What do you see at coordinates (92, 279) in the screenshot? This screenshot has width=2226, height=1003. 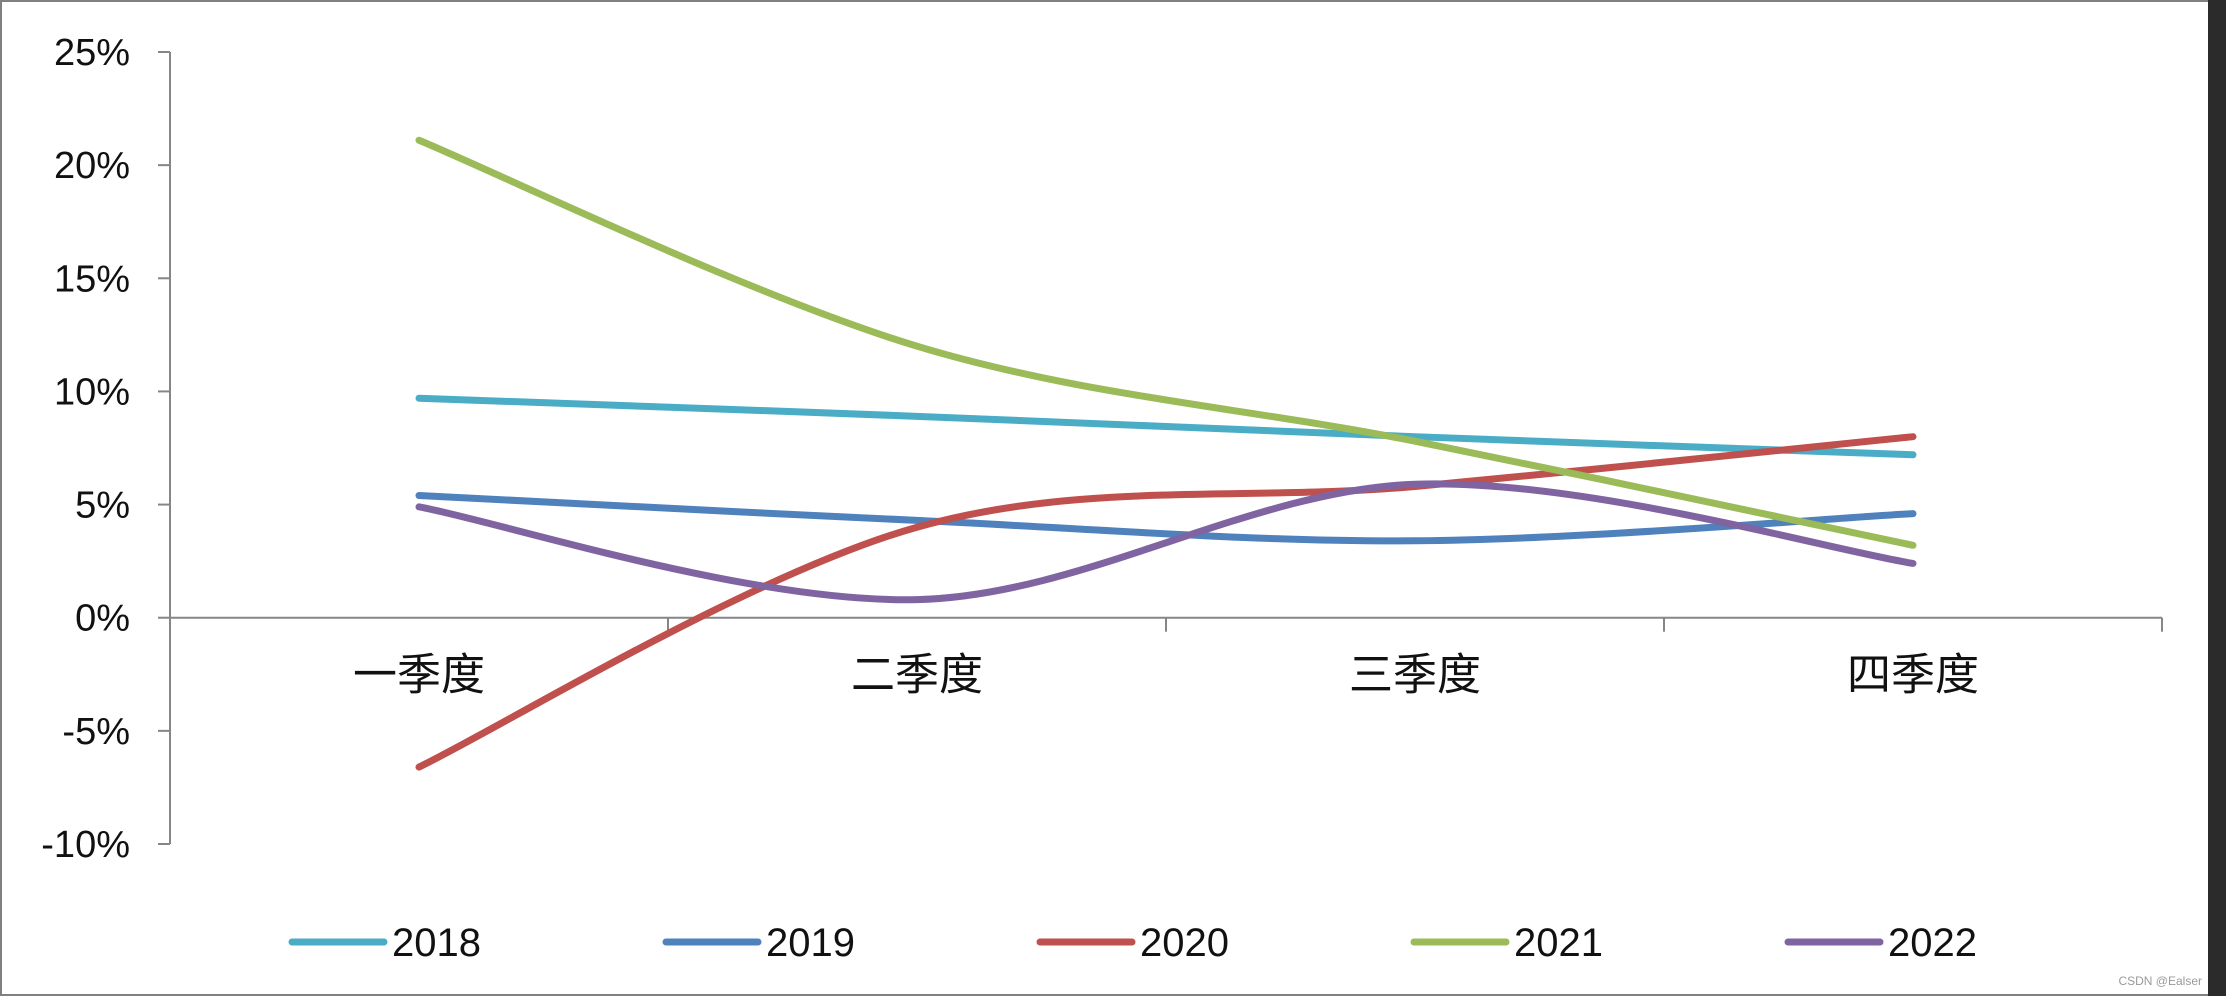 I see `y-tick-label: 15%` at bounding box center [92, 279].